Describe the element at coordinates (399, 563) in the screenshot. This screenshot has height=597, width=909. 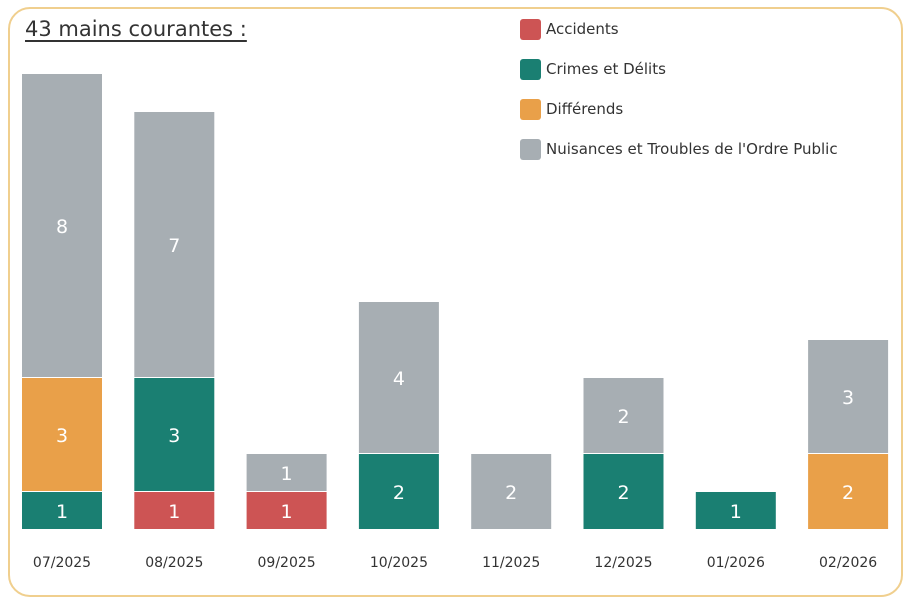
I see `x-tick-label: 10/2025` at that location.